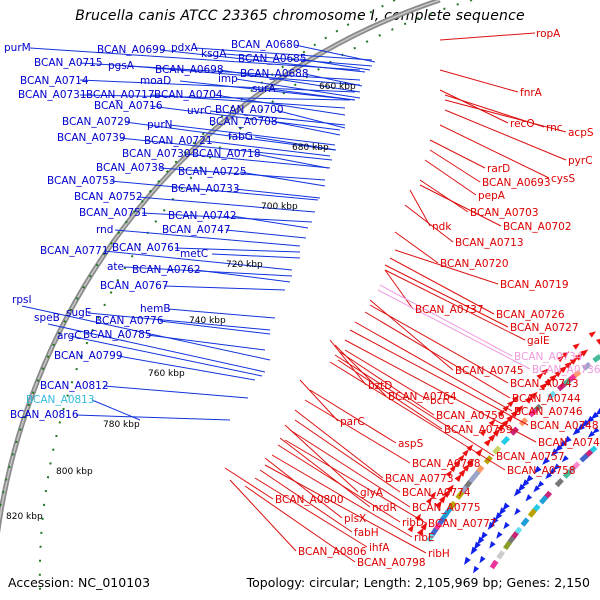 This screenshot has height=600, width=600. Describe the element at coordinates (424, 538) in the screenshot. I see `gene-label: ribE` at that location.